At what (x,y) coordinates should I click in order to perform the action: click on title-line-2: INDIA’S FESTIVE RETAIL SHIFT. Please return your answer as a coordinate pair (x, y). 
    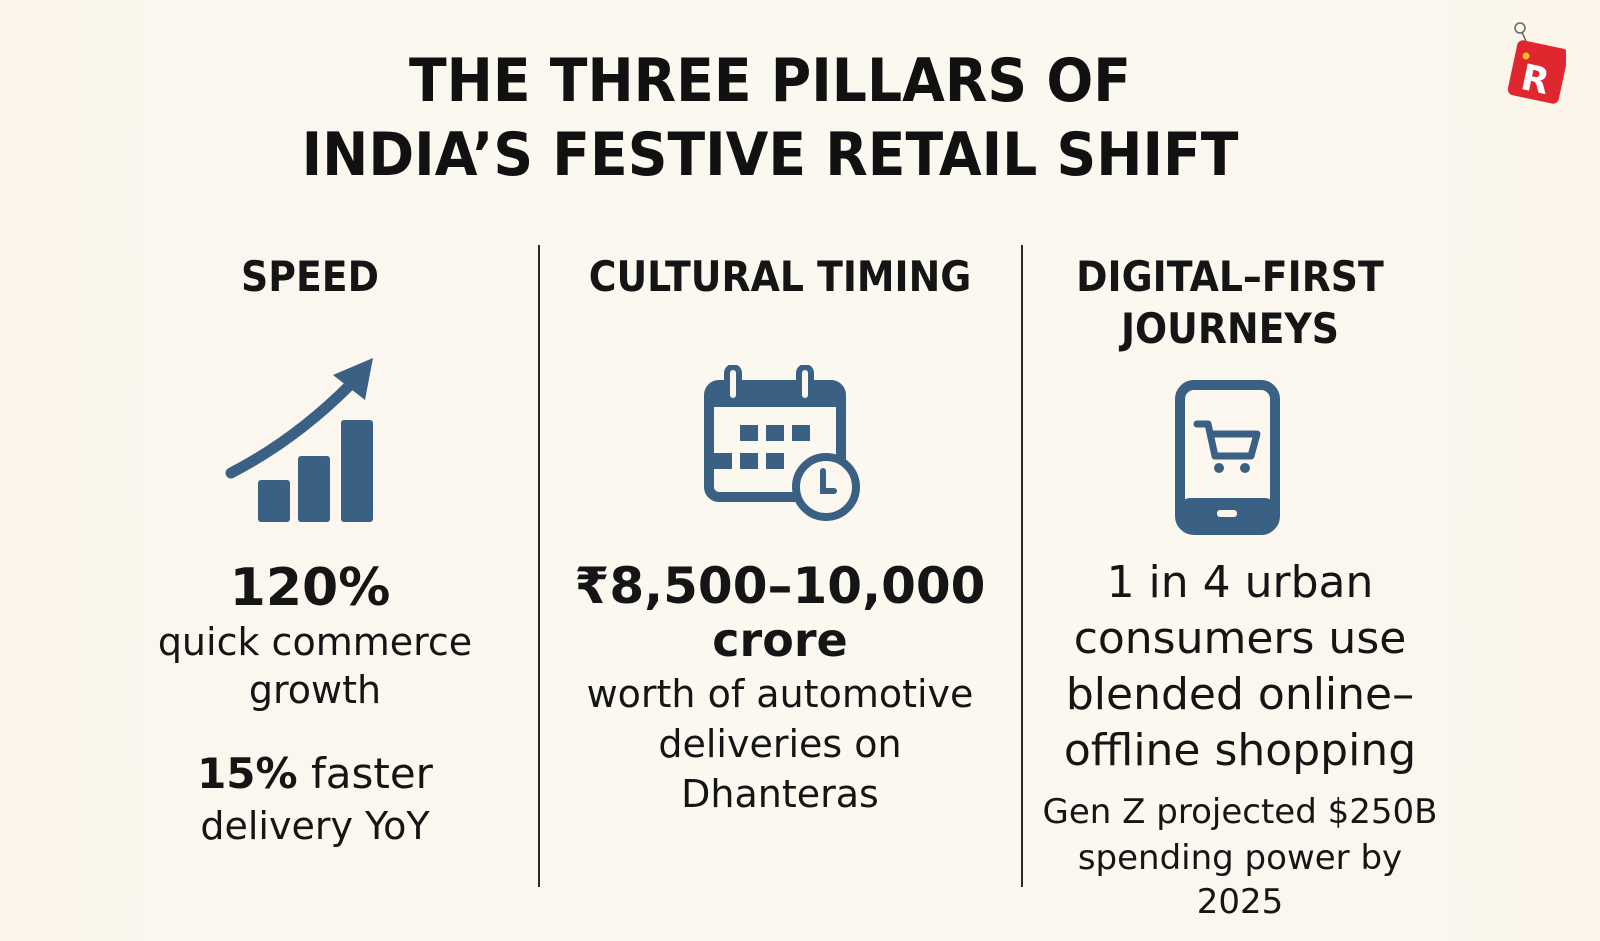
    Looking at the image, I should click on (770, 155).